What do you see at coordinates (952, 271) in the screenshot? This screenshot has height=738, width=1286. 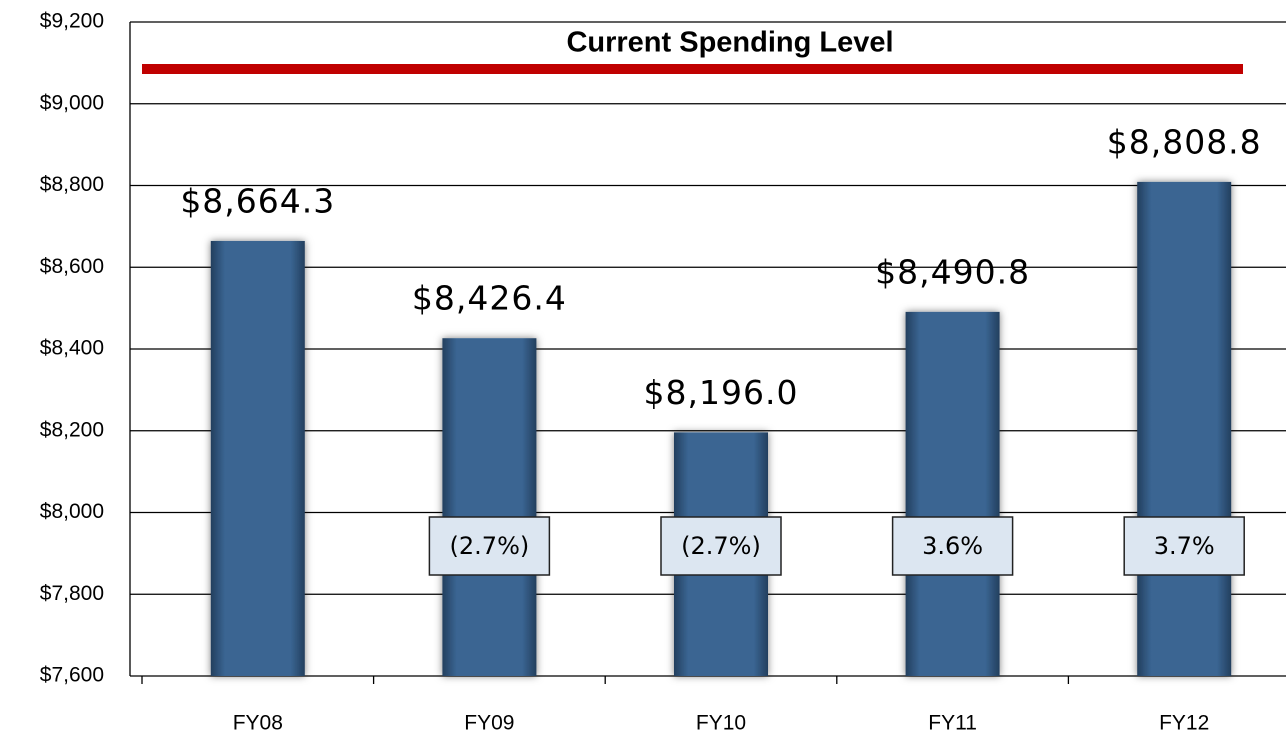 I see `value-label: $8,490.8` at bounding box center [952, 271].